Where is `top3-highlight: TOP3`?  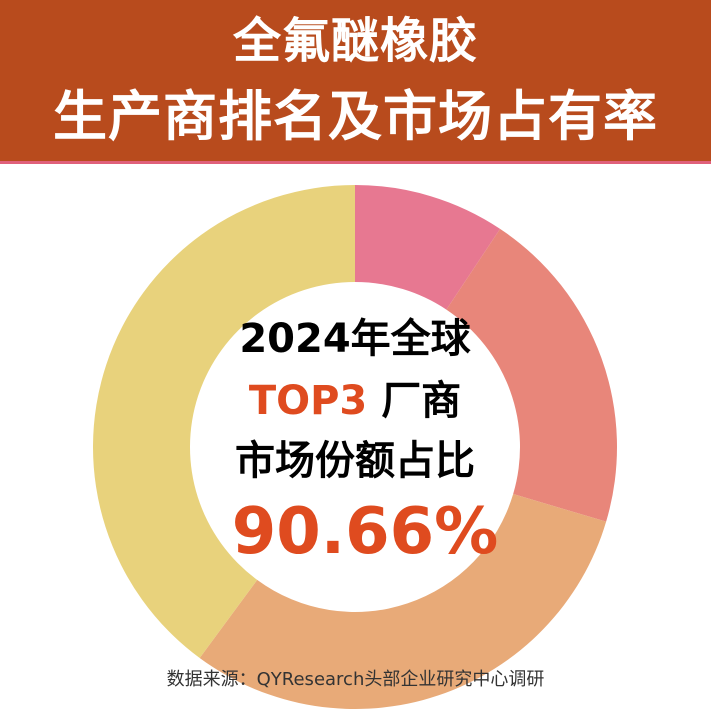
top3-highlight: TOP3 is located at coordinates (308, 401).